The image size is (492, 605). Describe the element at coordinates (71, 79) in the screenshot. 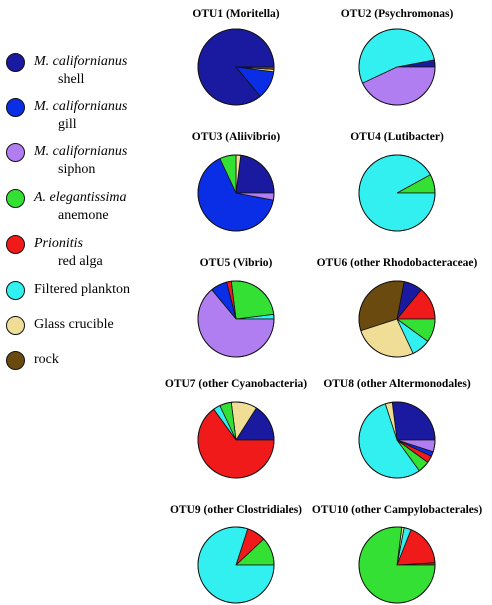

I see `legend-sublabel: shell` at that location.